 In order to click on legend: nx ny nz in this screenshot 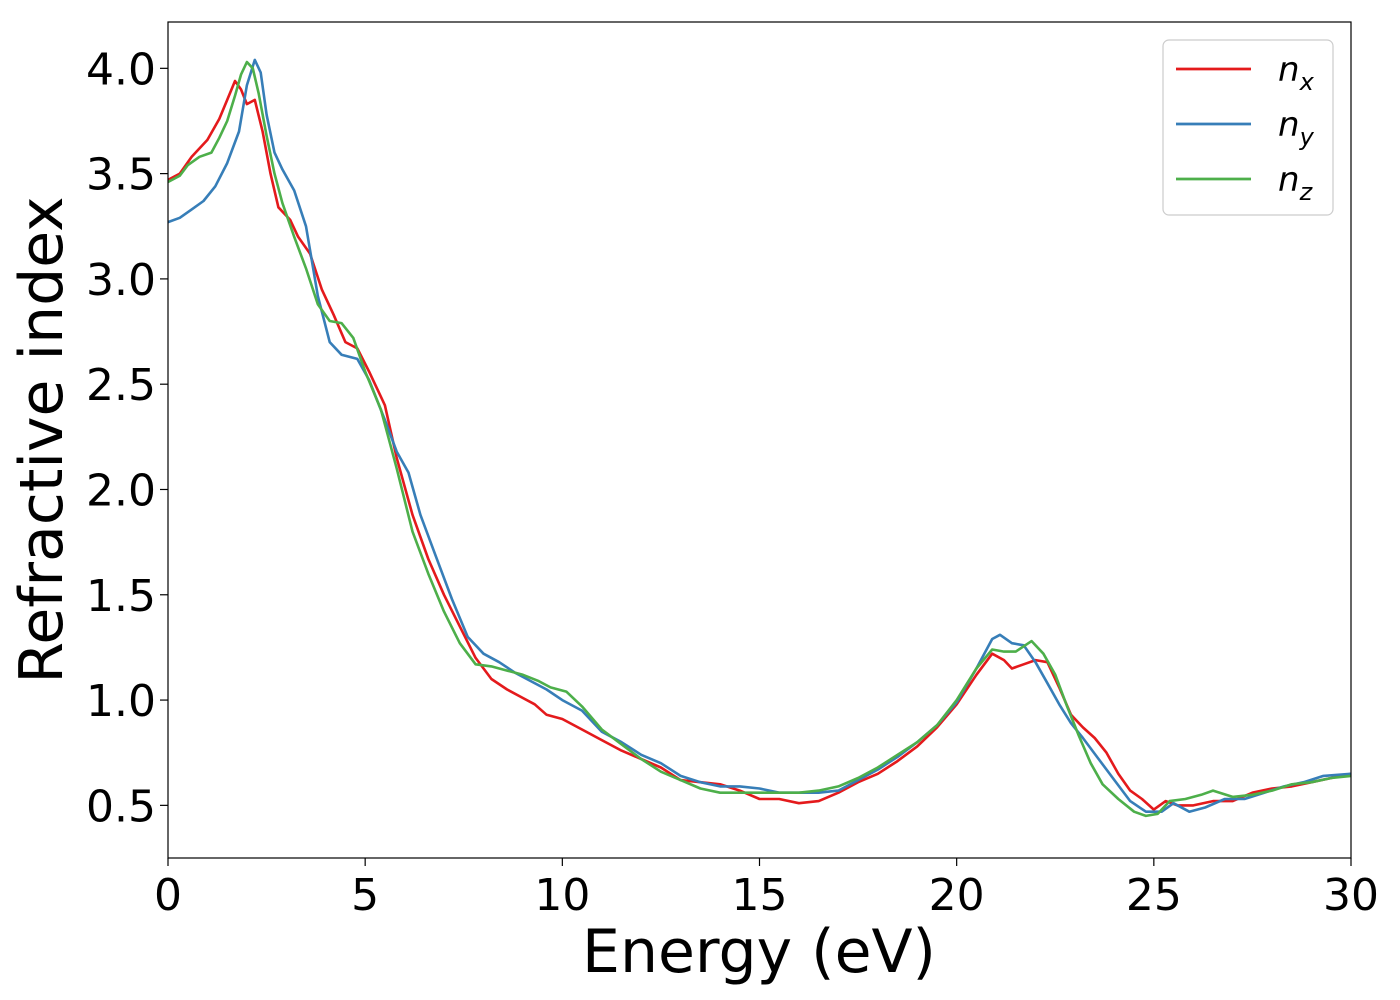, I will do `click(1248, 127)`.